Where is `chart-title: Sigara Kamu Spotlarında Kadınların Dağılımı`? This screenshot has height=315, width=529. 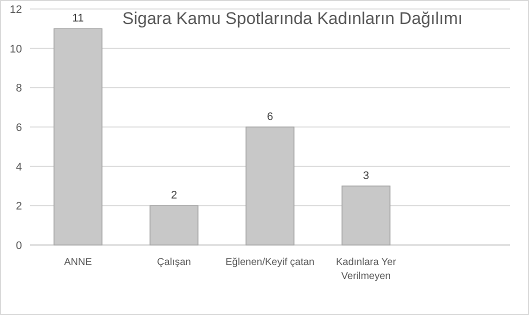 chart-title: Sigara Kamu Spotlarında Kadınların Dağılımı is located at coordinates (292, 18).